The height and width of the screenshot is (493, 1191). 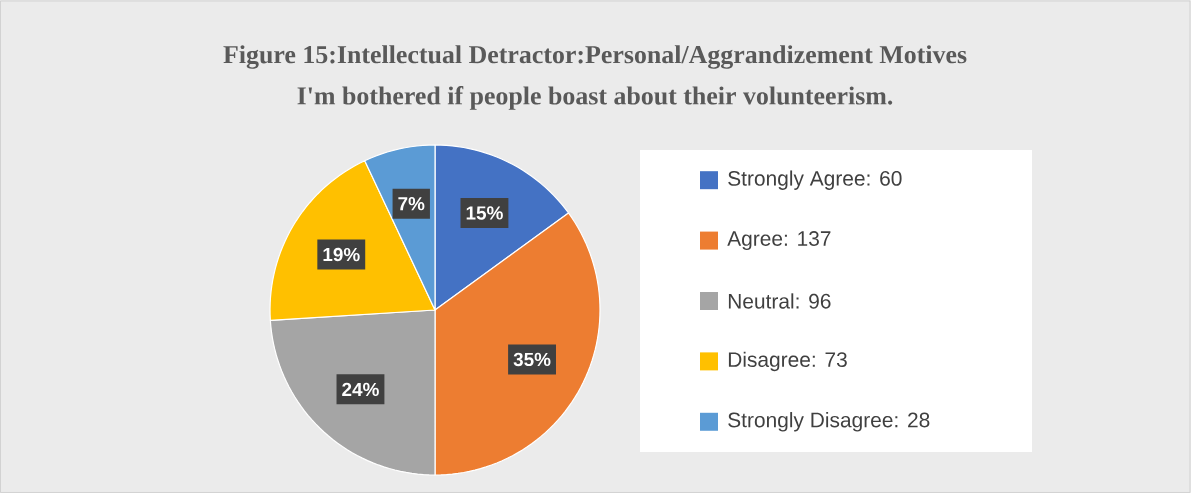 I want to click on data-label: 24%, so click(x=360, y=389).